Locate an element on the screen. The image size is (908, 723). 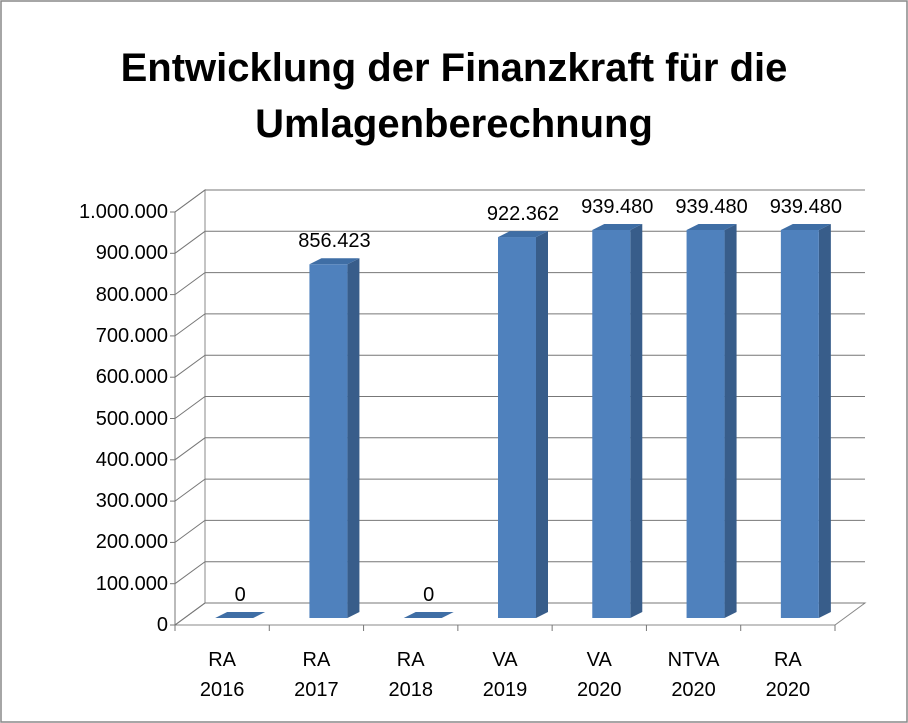
y-tick-label: 700.000 is located at coordinates (131, 335).